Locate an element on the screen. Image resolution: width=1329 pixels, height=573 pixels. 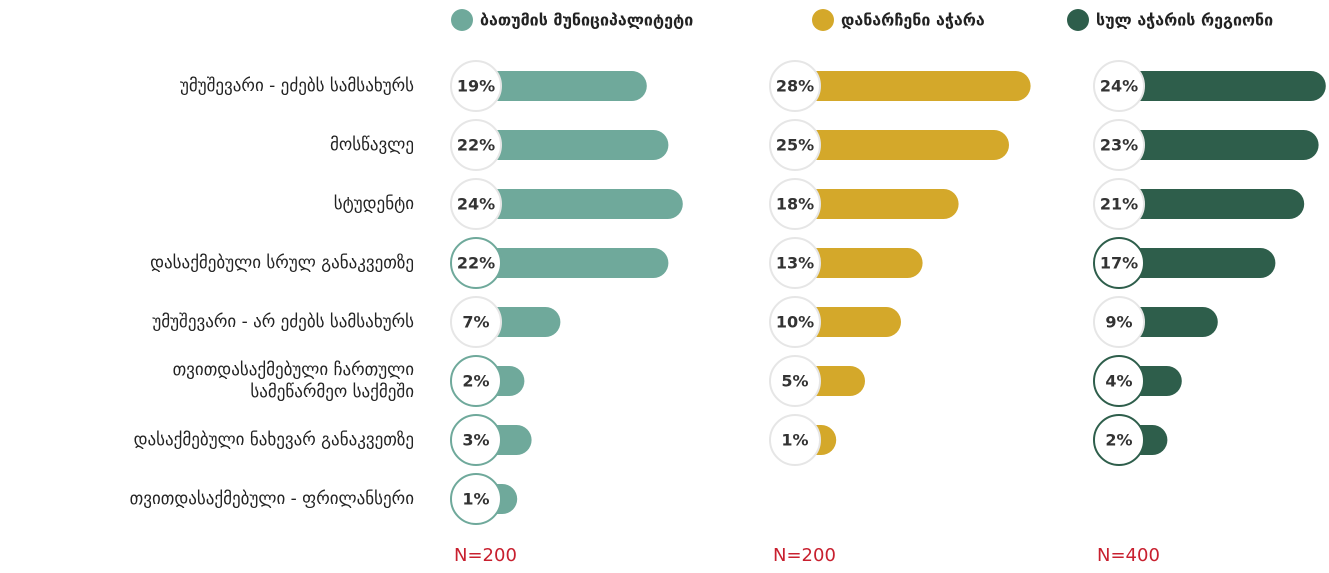
legend-label: ბათუმის მუნიციპალიტეტი is located at coordinates (586, 20).